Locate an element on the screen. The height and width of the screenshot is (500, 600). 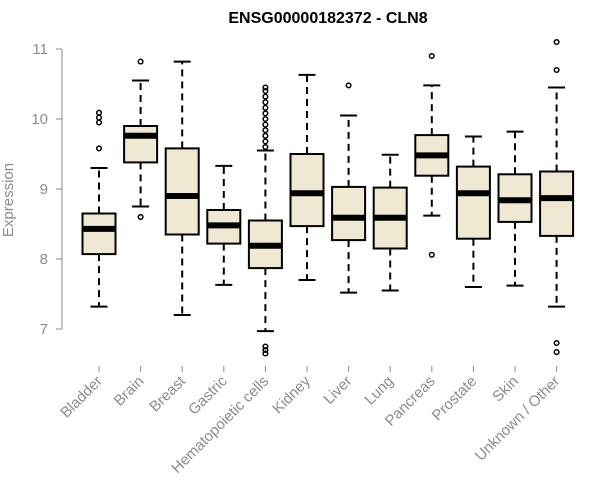
y-tick-label: 7 is located at coordinates (44, 329).